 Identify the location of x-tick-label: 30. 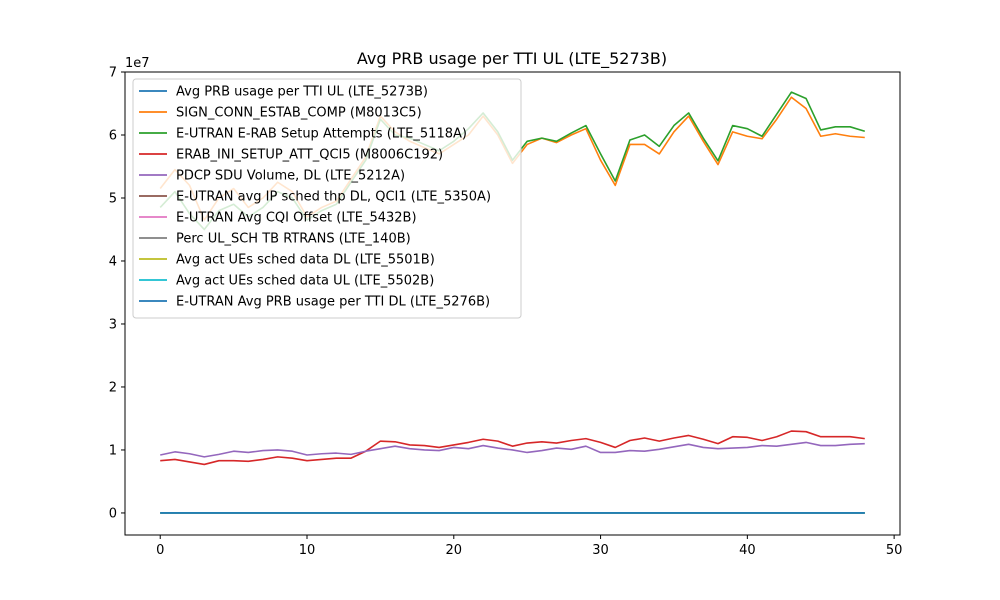
(600, 550).